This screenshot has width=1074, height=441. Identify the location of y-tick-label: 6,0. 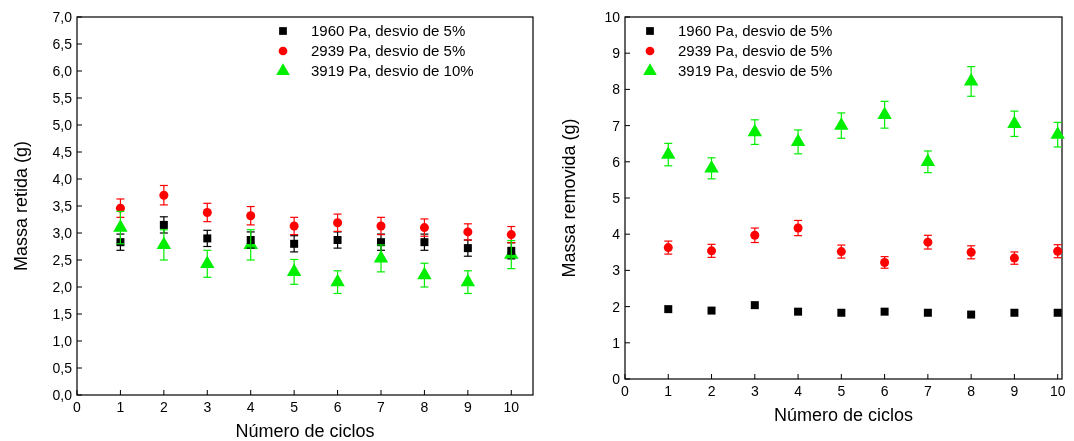
(62, 71).